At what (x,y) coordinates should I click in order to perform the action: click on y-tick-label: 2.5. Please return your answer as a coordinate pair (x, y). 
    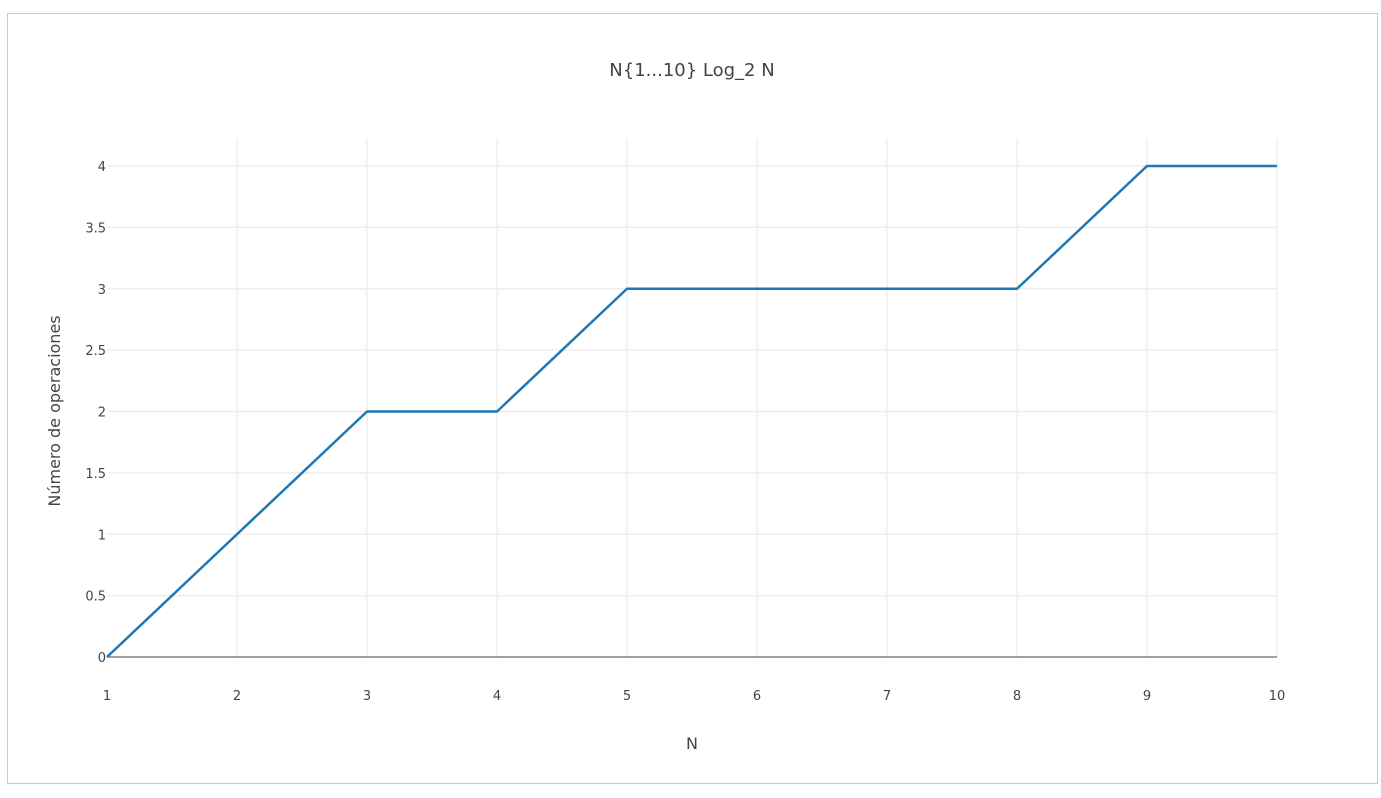
    Looking at the image, I should click on (95, 351).